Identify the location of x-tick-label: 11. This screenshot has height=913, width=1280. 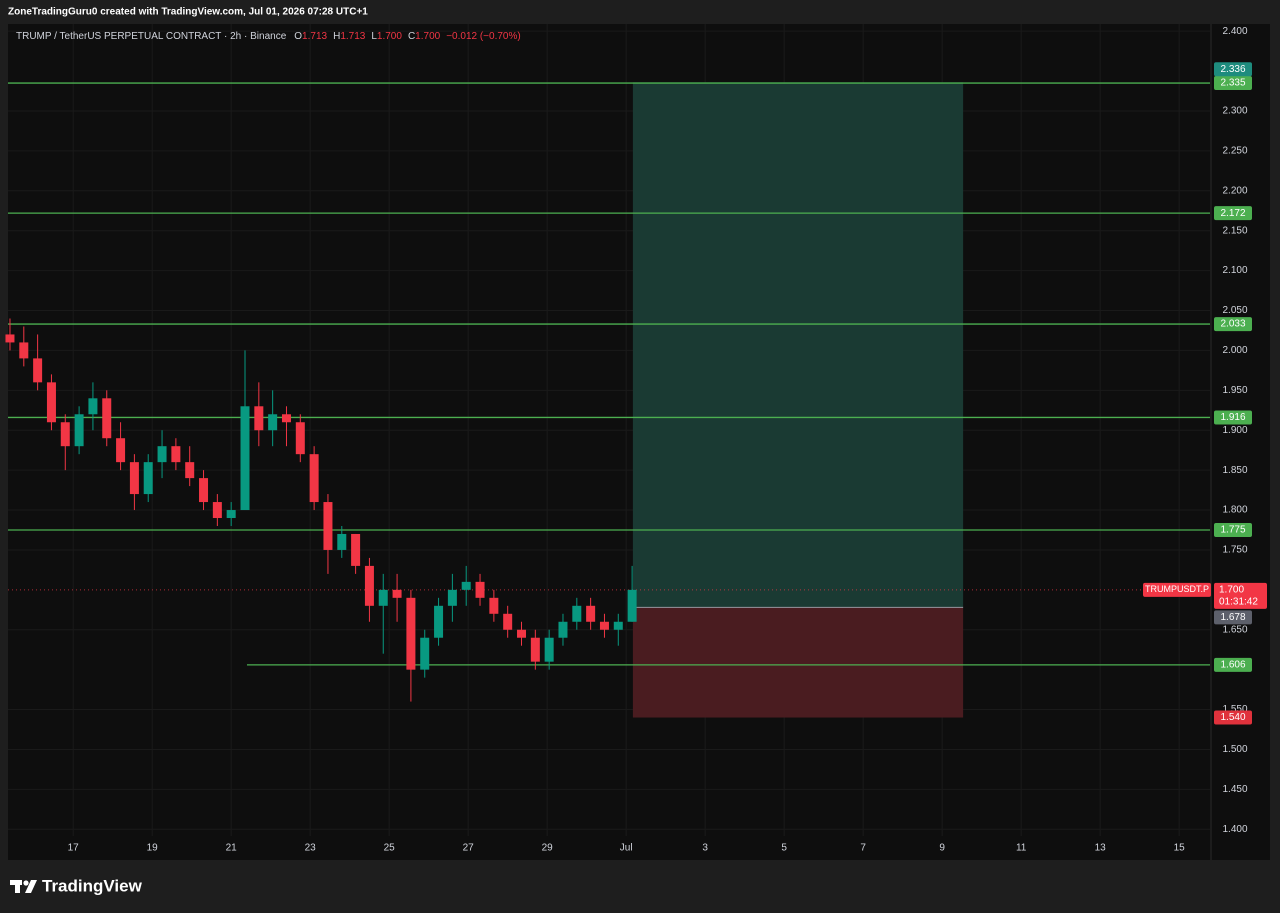
(1021, 848).